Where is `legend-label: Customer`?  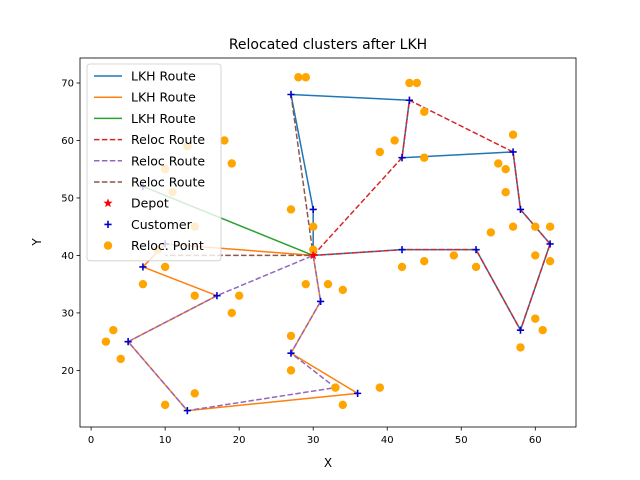
legend-label: Customer is located at coordinates (162, 224).